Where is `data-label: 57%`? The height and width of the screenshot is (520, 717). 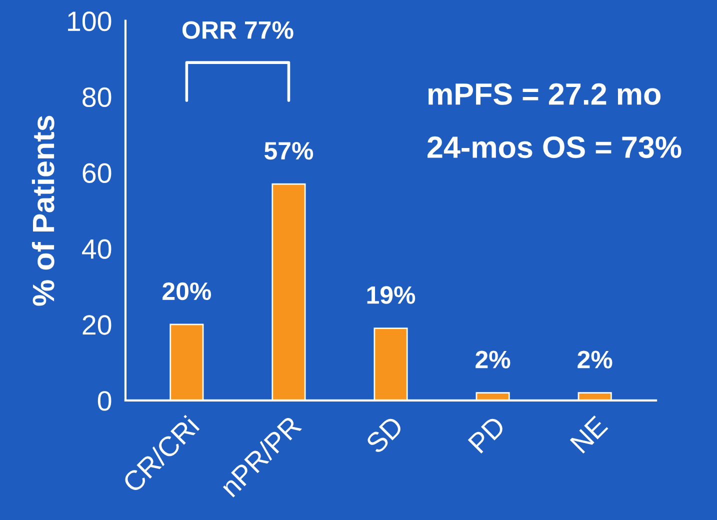 data-label: 57% is located at coordinates (289, 151).